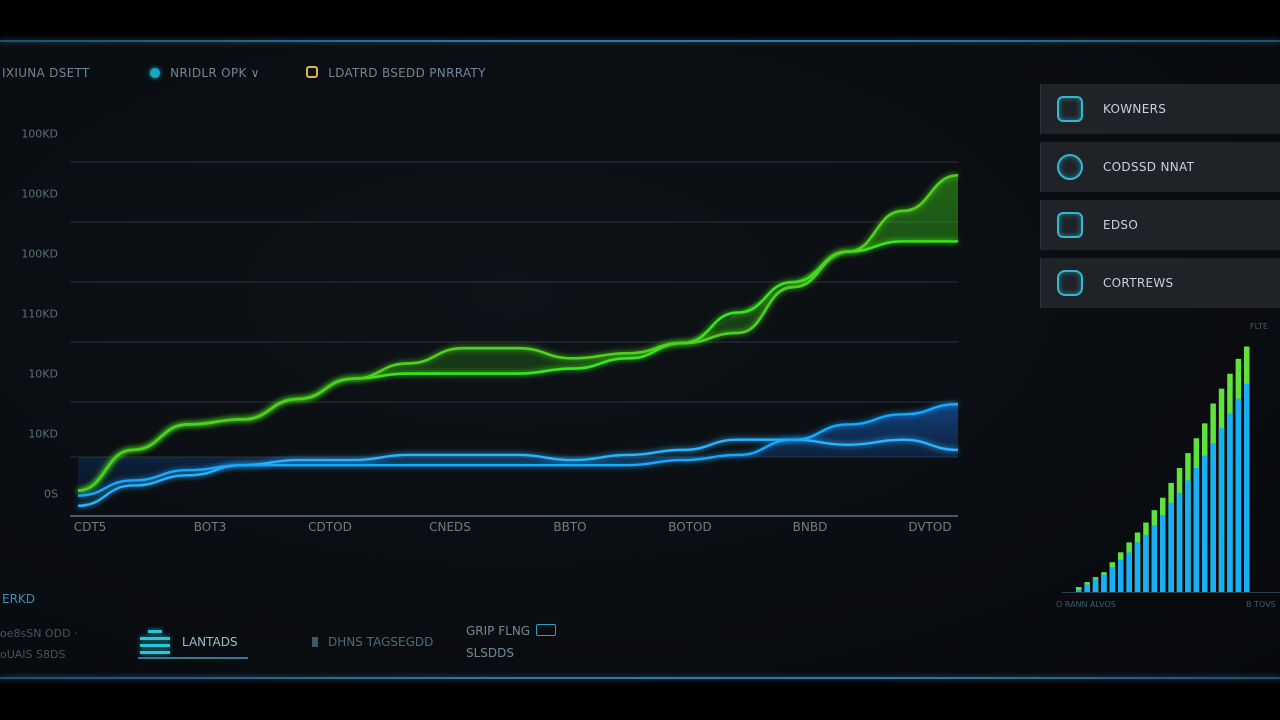 This screenshot has height=720, width=1280. What do you see at coordinates (1070, 225) in the screenshot?
I see `grid-icon` at bounding box center [1070, 225].